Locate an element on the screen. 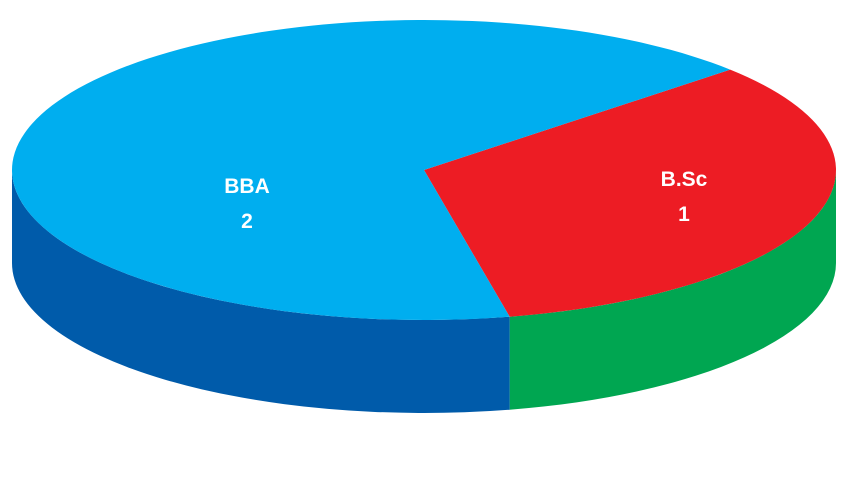  pie-data-labels: BBA 2 B.Sc 1 is located at coordinates (465, 200).